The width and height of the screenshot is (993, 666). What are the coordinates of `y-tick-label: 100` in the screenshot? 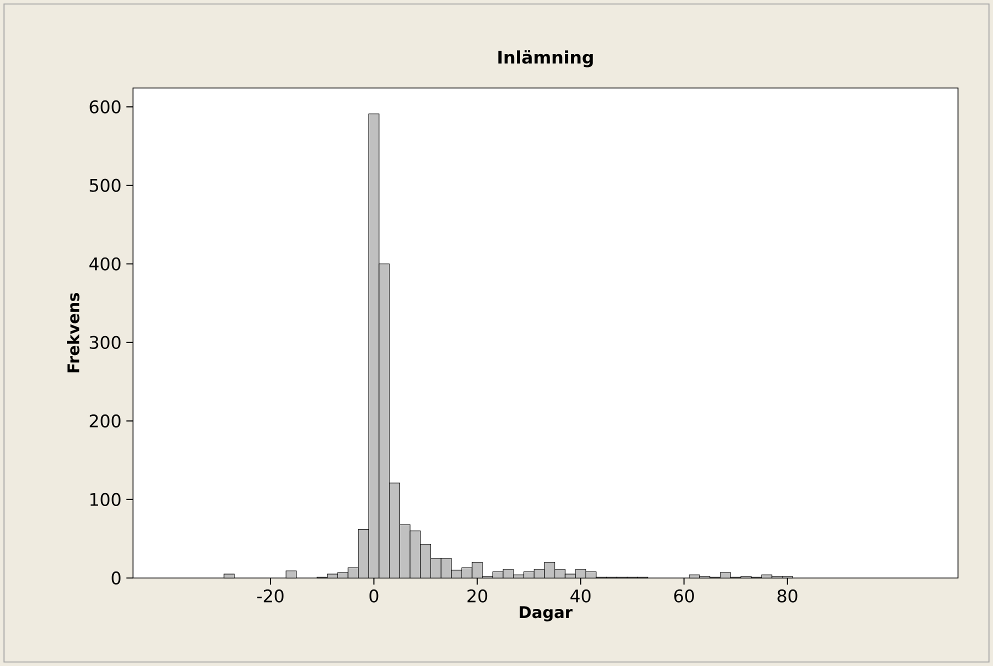 It's located at (105, 499).